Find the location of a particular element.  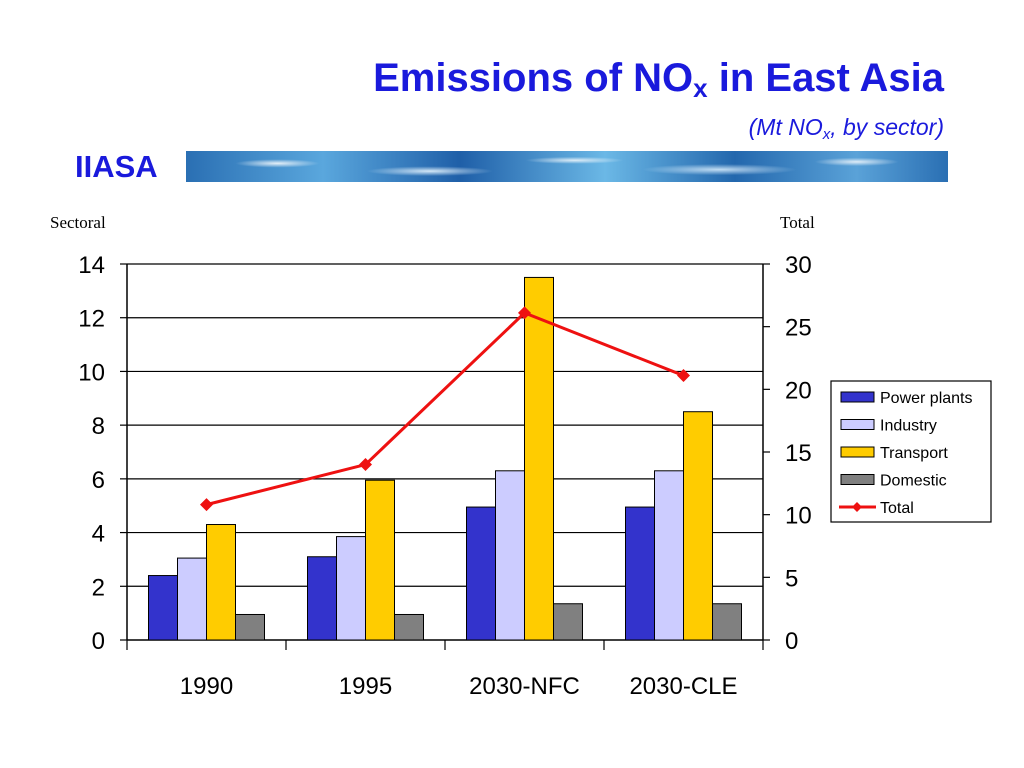

left-axis-tick-label: 6 is located at coordinates (98, 480).